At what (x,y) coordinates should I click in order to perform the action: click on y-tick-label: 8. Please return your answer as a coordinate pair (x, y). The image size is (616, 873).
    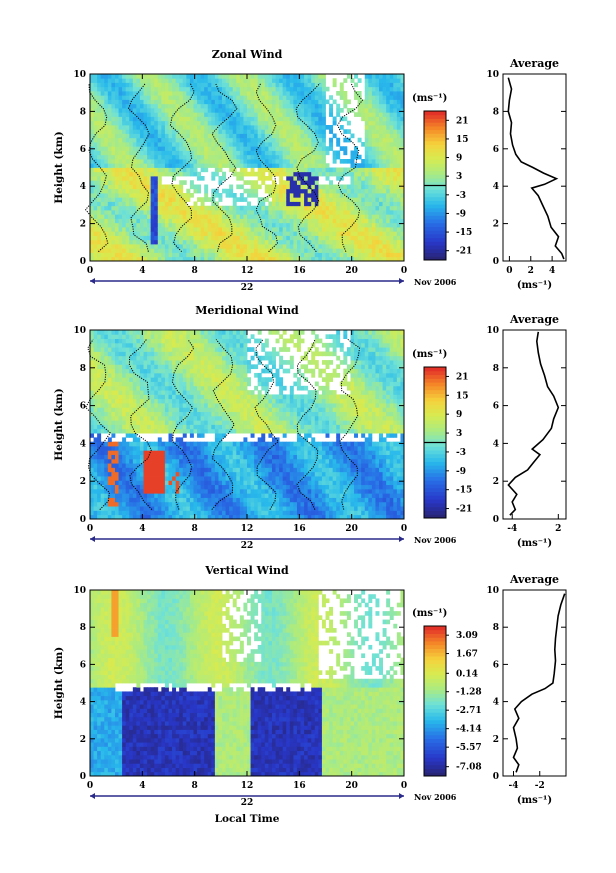
    Looking at the image, I should click on (83, 112).